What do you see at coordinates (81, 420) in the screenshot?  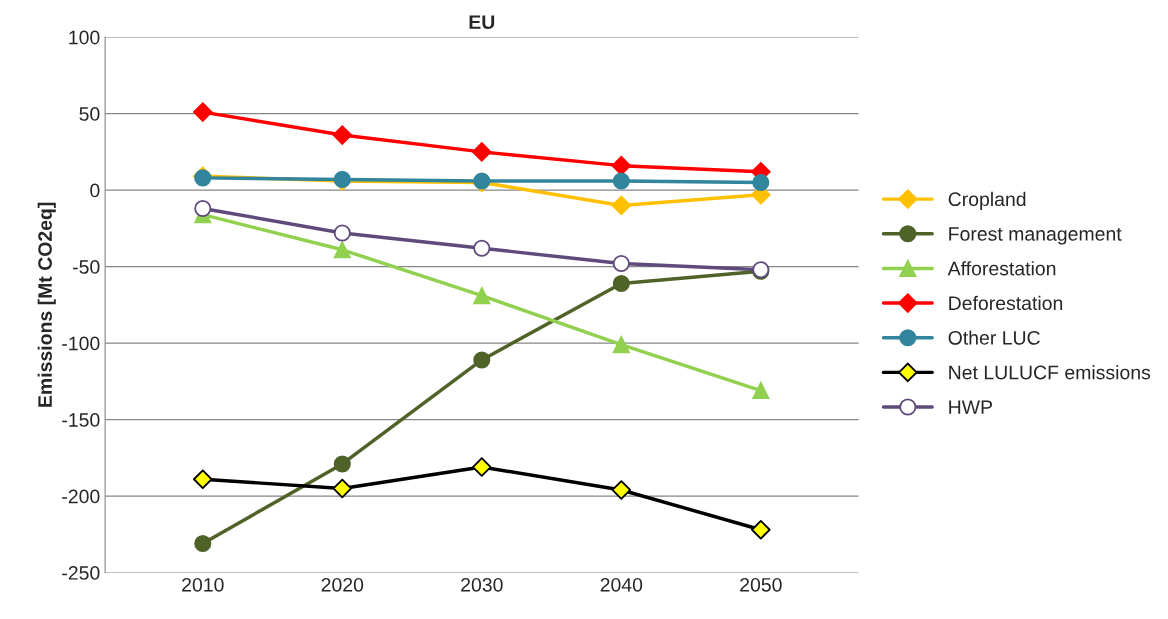 I see `y-tick-label: -150` at bounding box center [81, 420].